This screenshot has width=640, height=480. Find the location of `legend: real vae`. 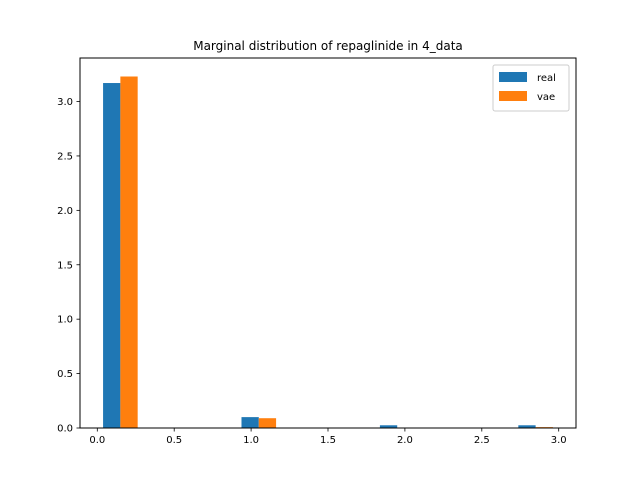

legend: real vae is located at coordinates (531, 88).